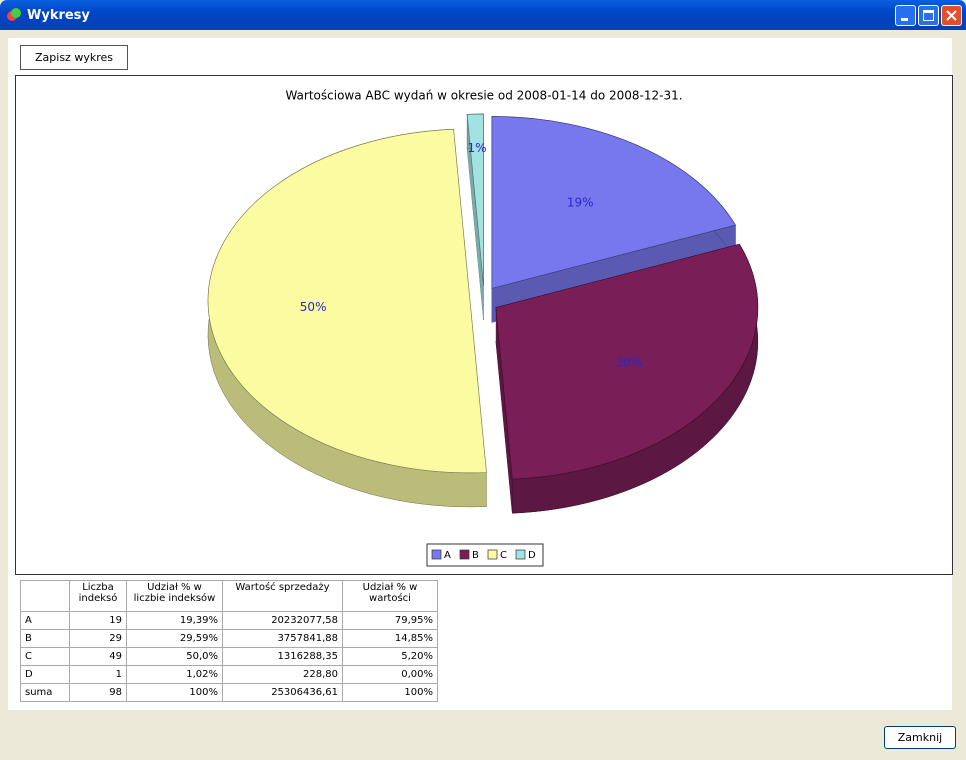 The height and width of the screenshot is (760, 966). I want to click on table-cell: B, so click(45, 638).